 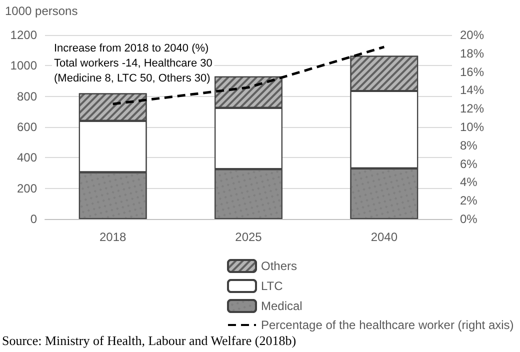 I want to click on y-axis-title: 1000 persons, so click(x=41, y=11).